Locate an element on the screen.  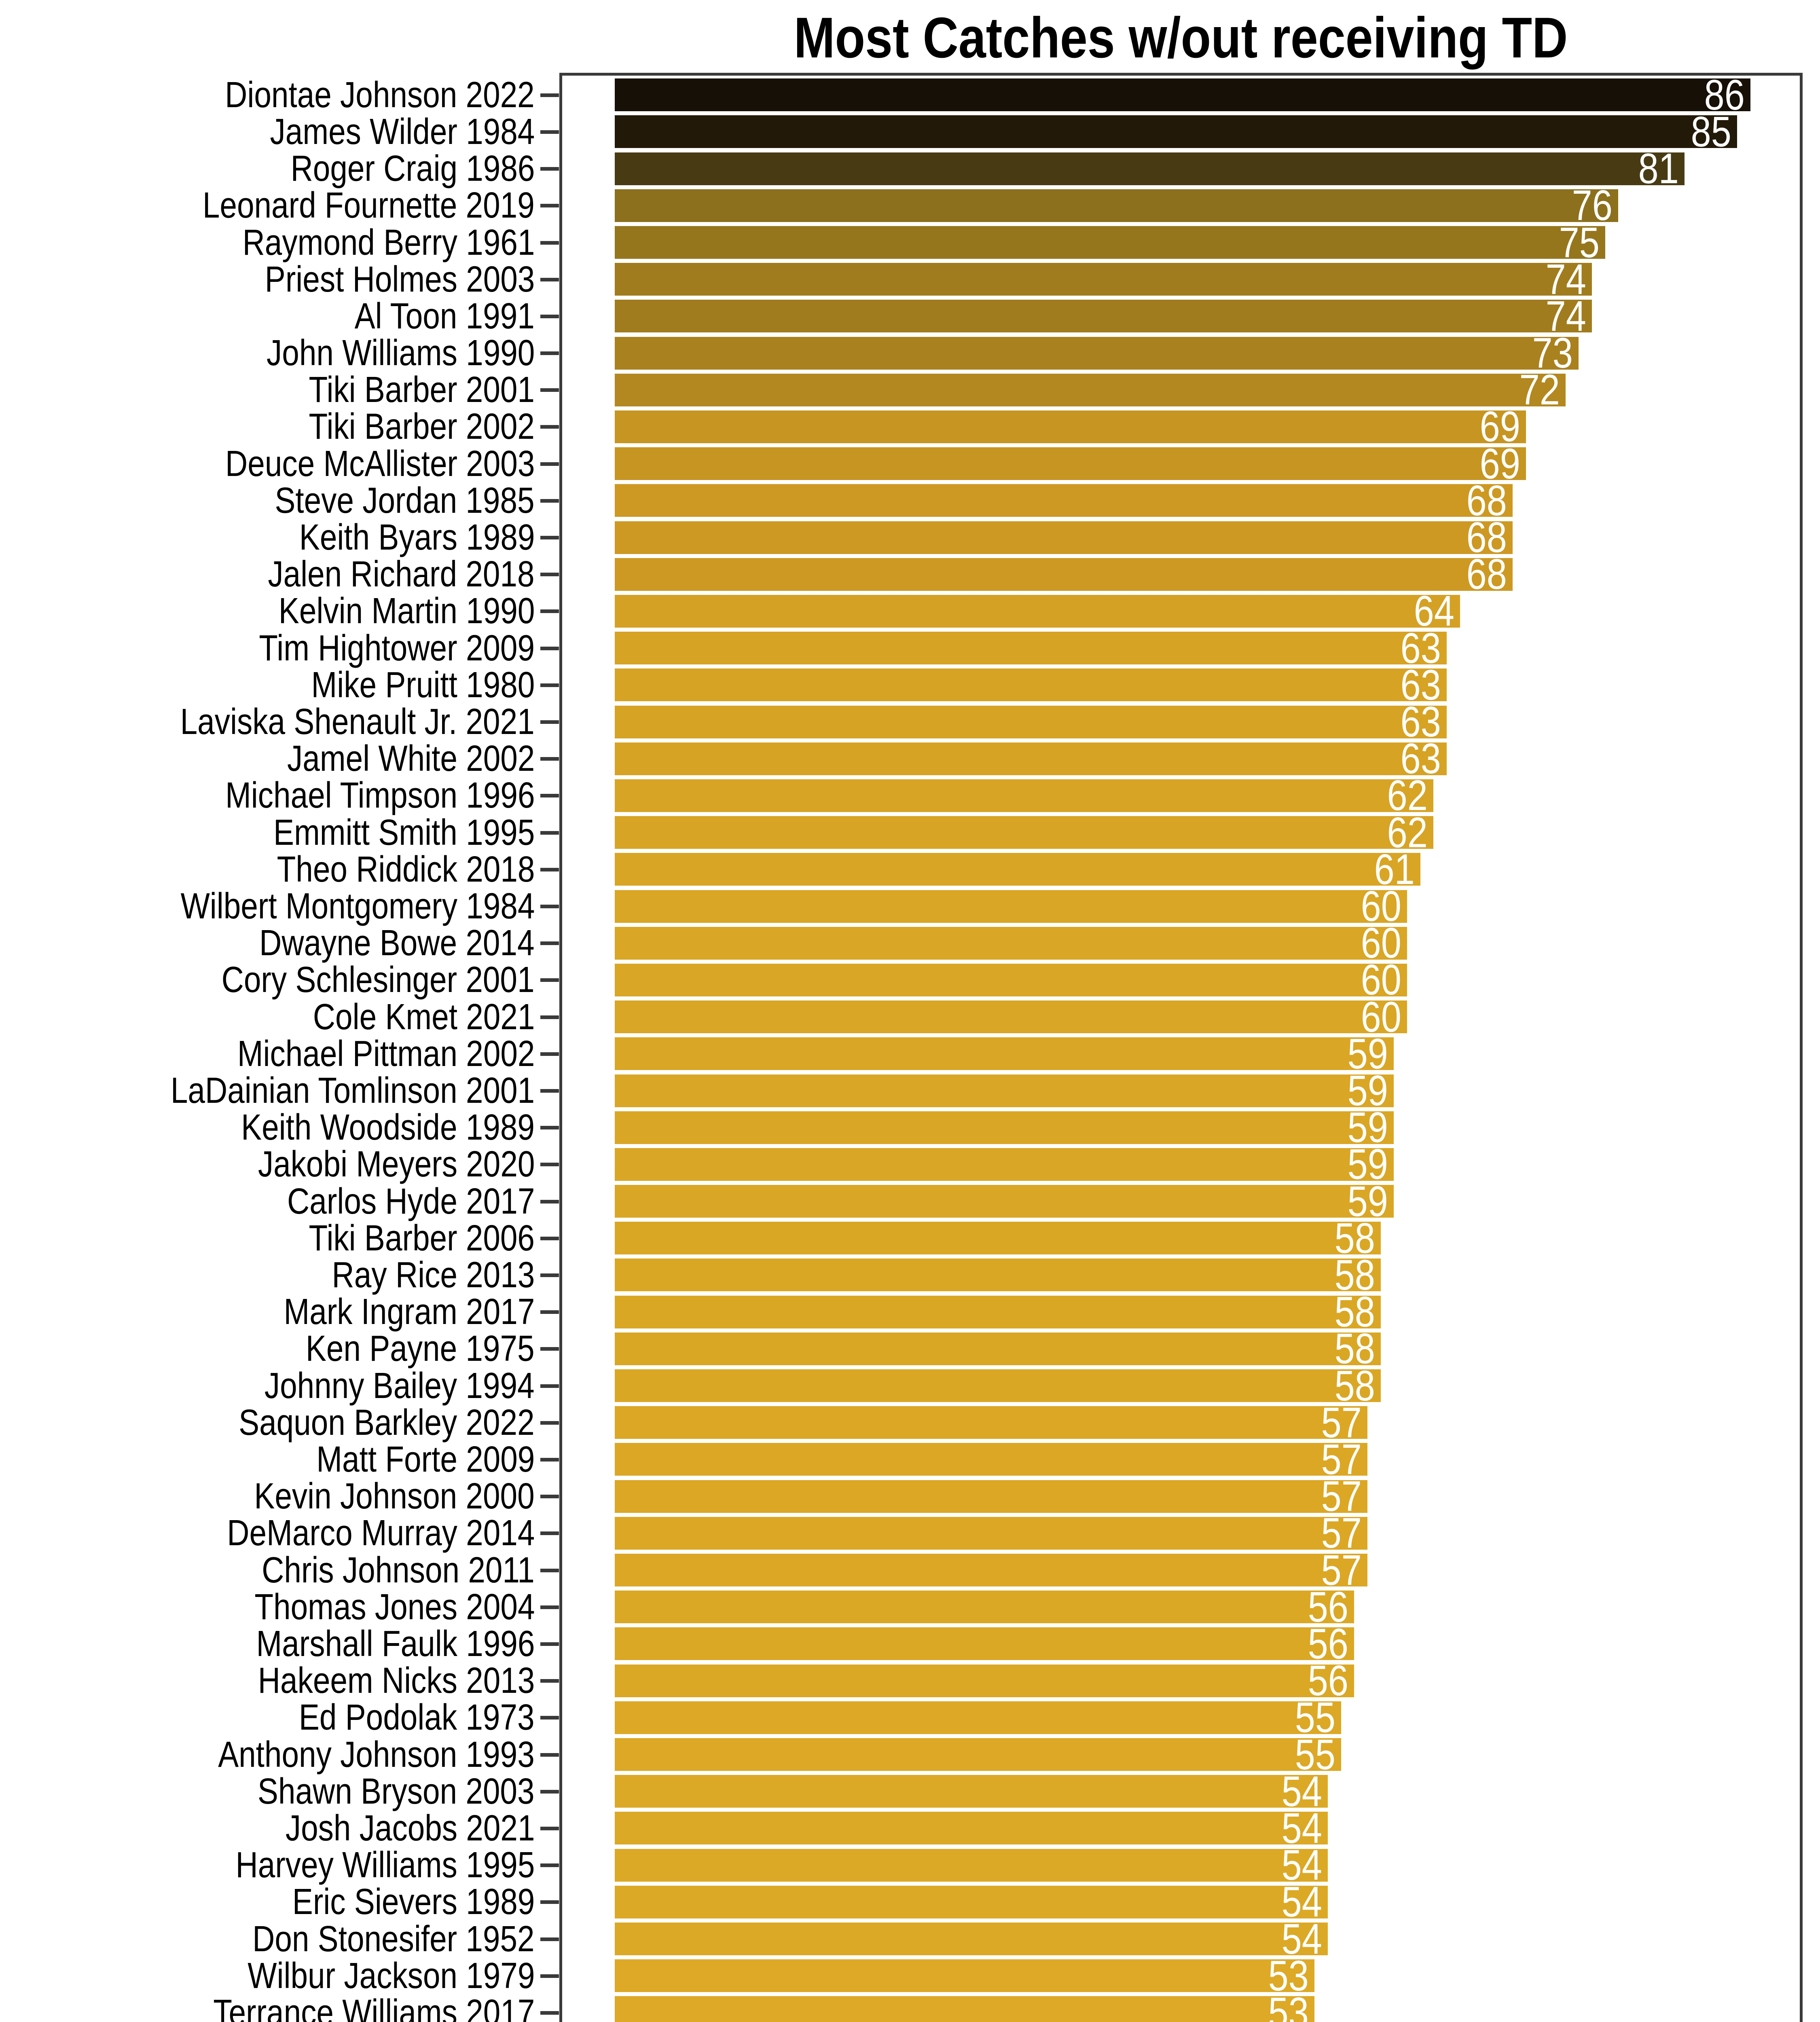
y-axis-label-text: Anthony Johnson 1993 is located at coordinates (376, 1754).